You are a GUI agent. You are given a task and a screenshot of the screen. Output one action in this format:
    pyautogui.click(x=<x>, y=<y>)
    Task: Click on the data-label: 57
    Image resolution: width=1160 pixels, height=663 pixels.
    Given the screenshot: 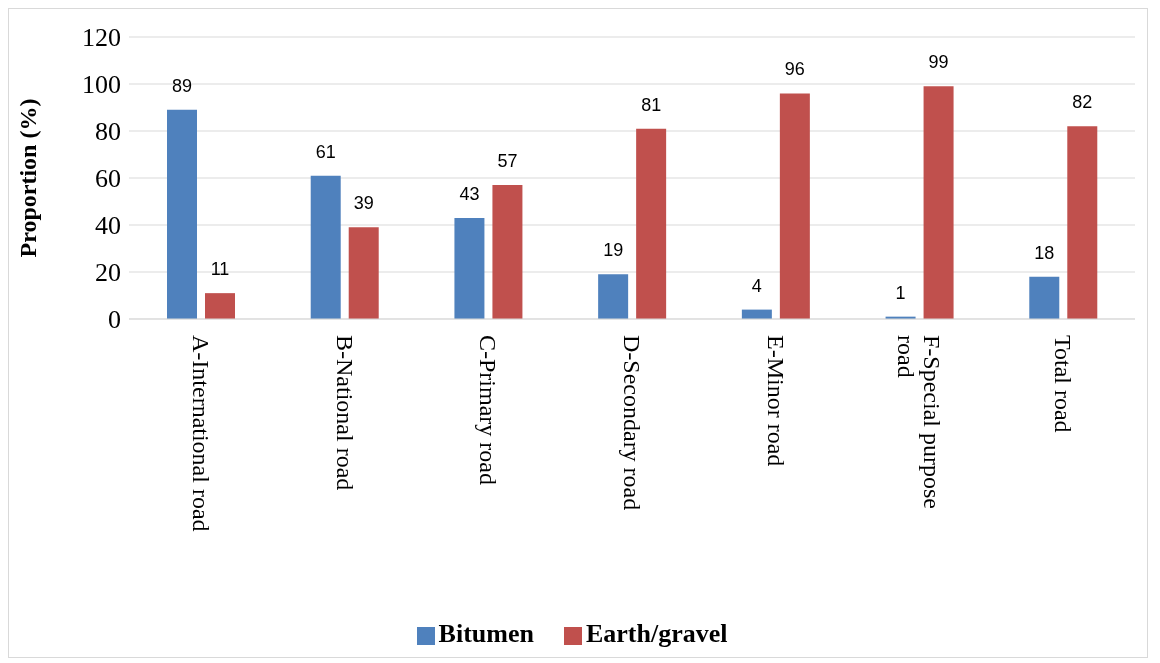 What is the action you would take?
    pyautogui.click(x=507, y=161)
    